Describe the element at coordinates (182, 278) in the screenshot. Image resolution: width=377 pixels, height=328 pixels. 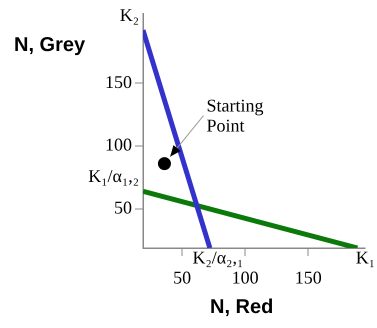
I see `x-tick-label: 50` at that location.